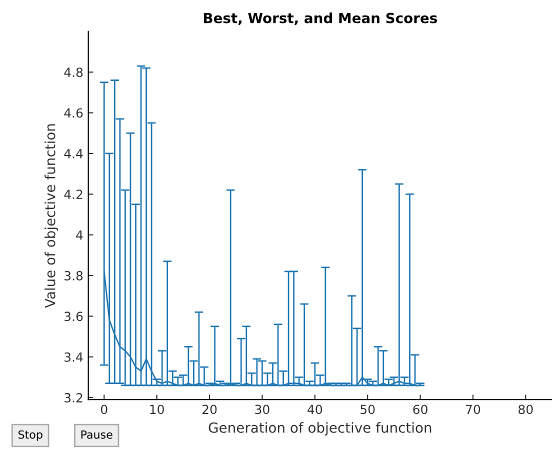  I want to click on x-tick-label: 70, so click(473, 409).